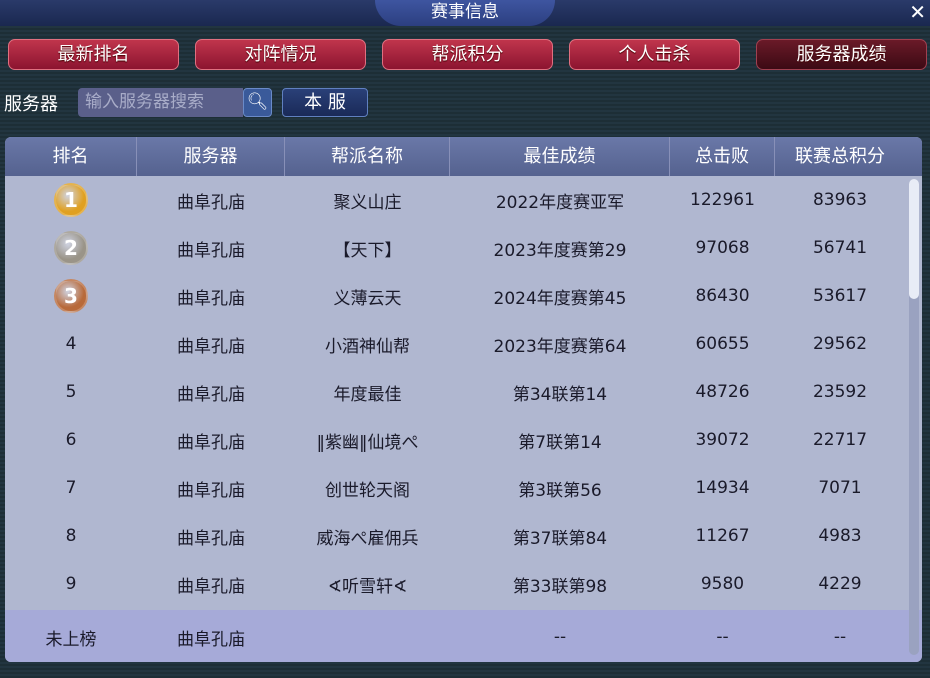  Describe the element at coordinates (722, 440) in the screenshot. I see `cell-kills: 39072` at that location.